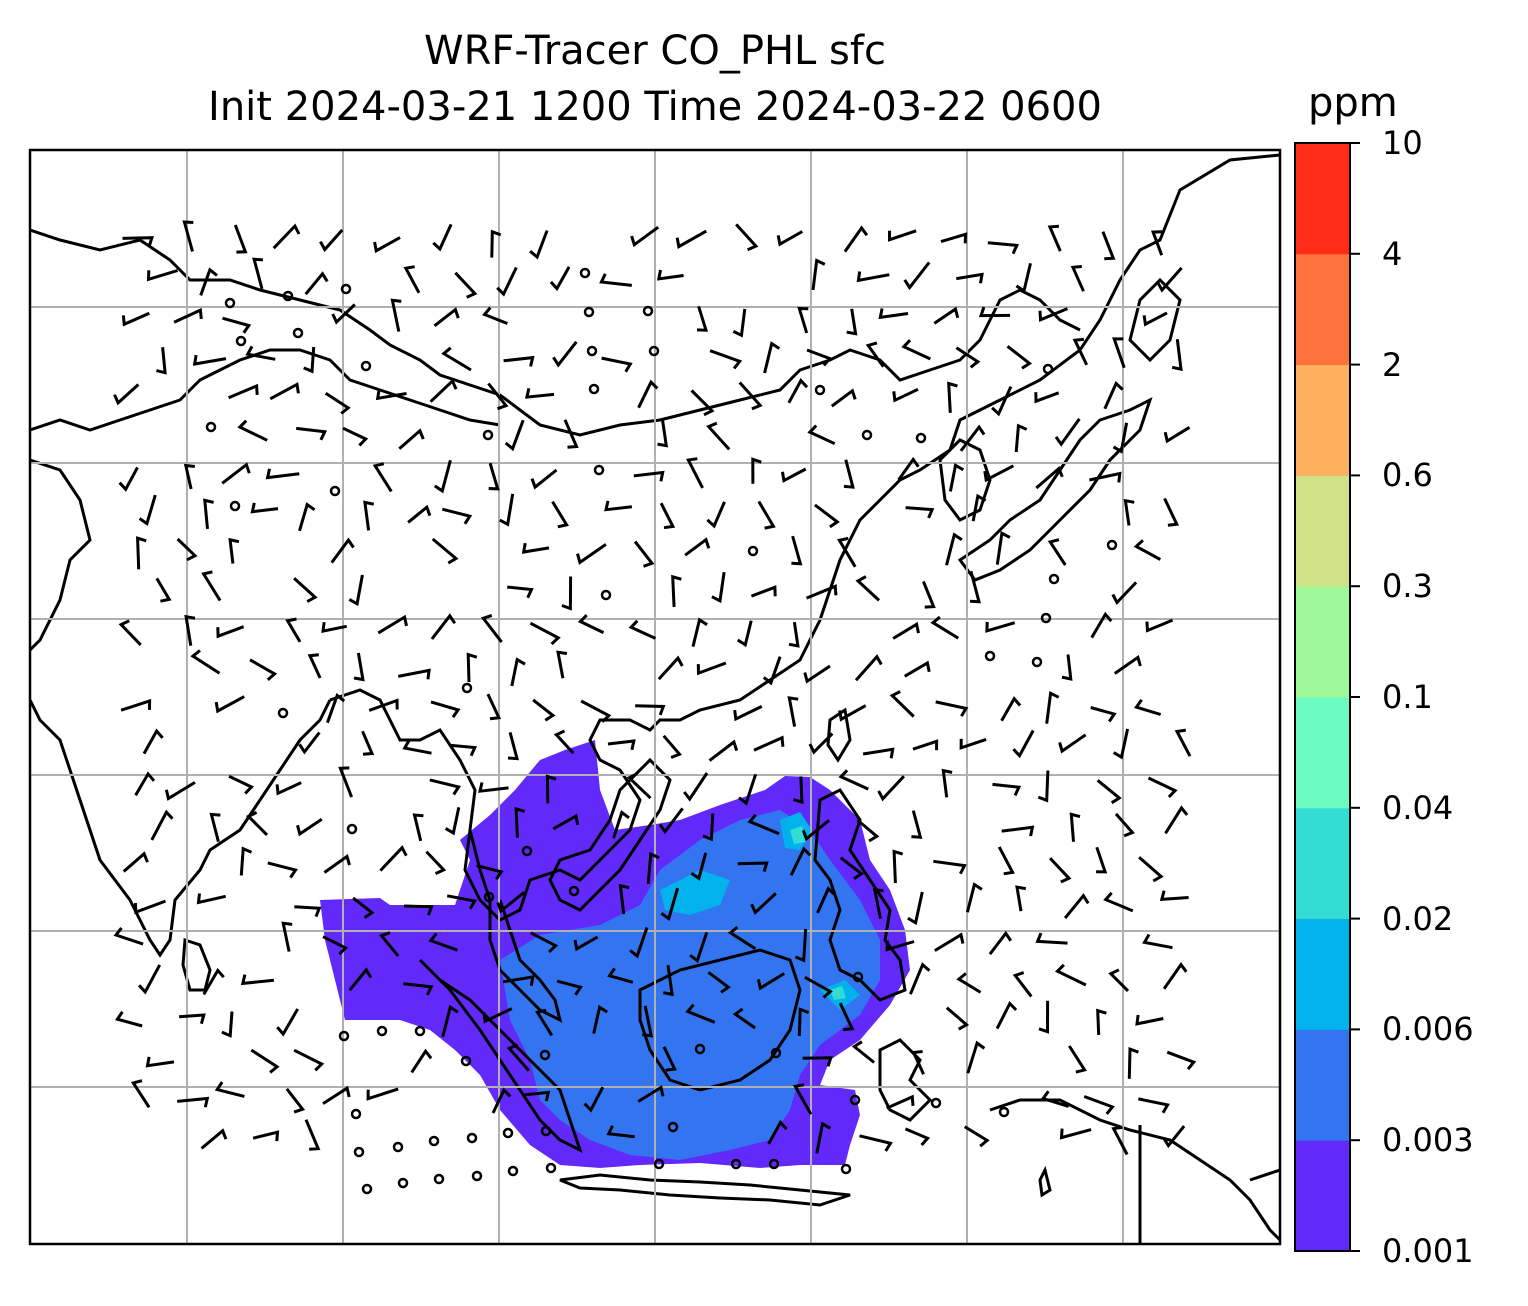 The image size is (1528, 1306). What do you see at coordinates (1134, 1170) in the screenshot?
I see `coastline-new-guinea` at bounding box center [1134, 1170].